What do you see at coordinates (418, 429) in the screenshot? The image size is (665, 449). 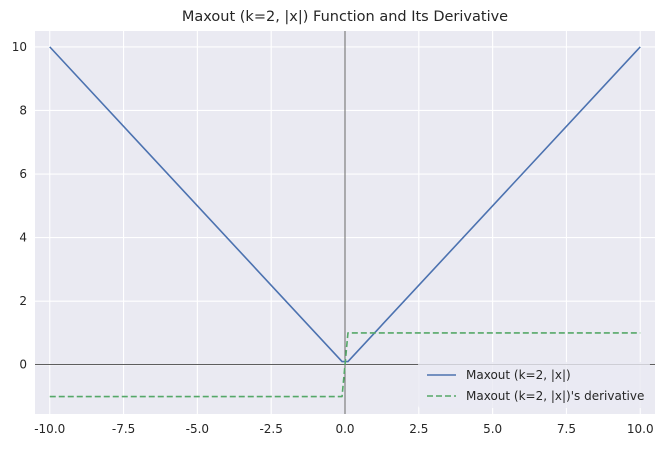 I see `x-tick-label: 2.5` at bounding box center [418, 429].